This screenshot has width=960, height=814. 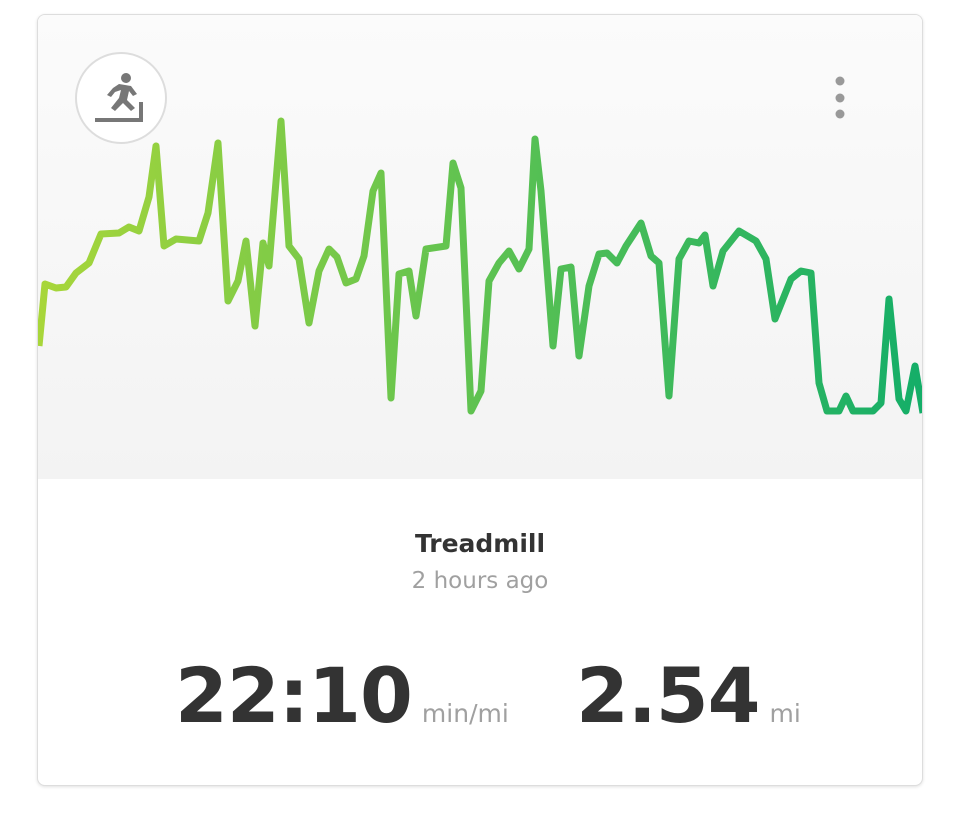 I want to click on activity-title: Treadmill, so click(x=480, y=543).